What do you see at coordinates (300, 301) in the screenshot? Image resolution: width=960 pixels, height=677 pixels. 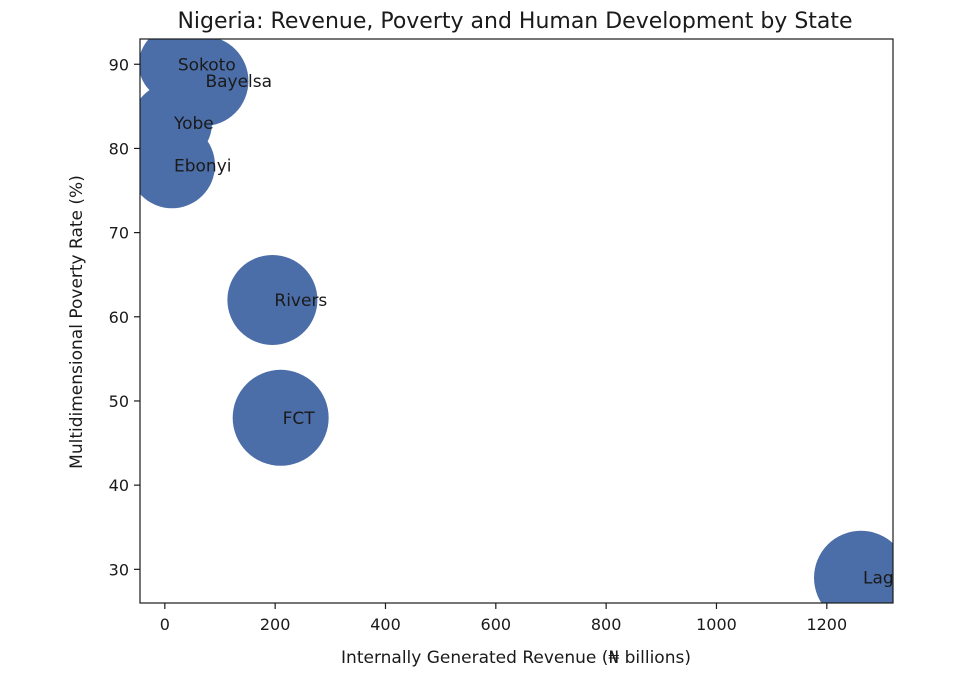 I see `point-label-rivers: Rivers` at bounding box center [300, 301].